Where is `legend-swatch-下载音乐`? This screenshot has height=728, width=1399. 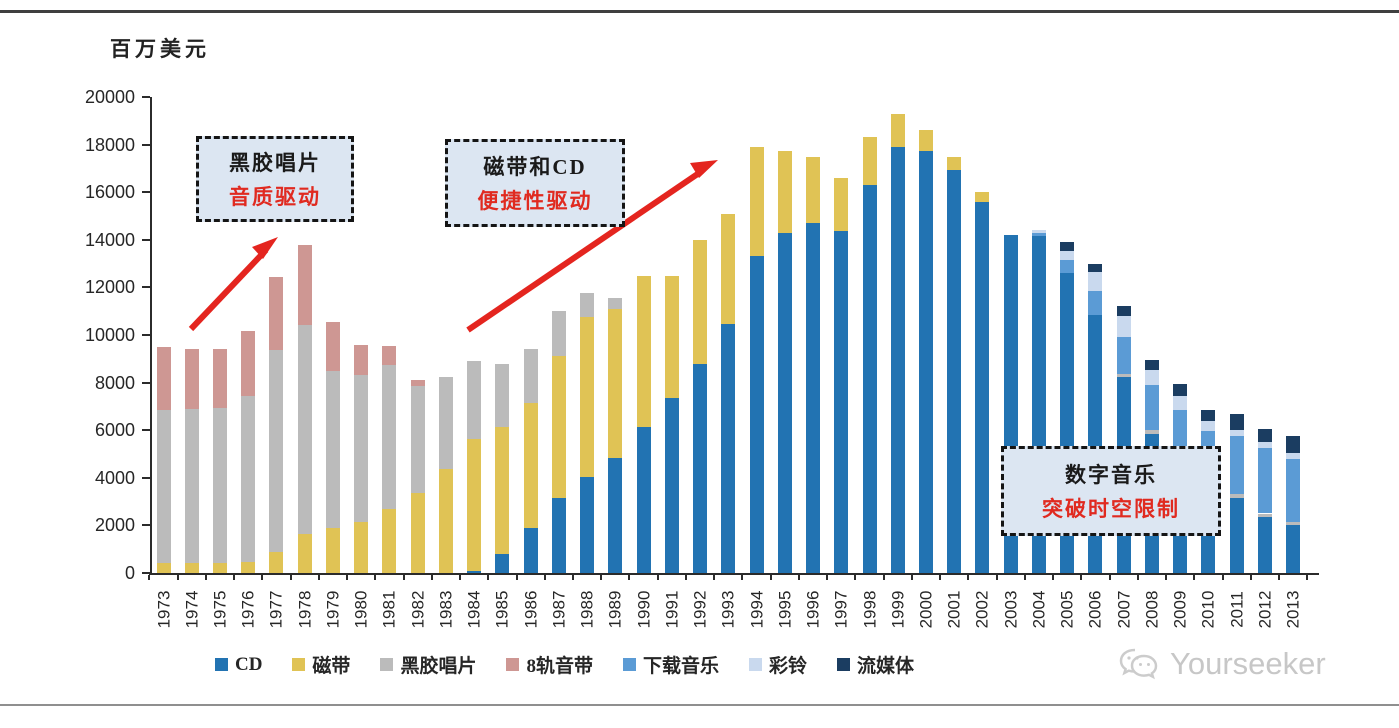 legend-swatch-下载音乐 is located at coordinates (629, 664).